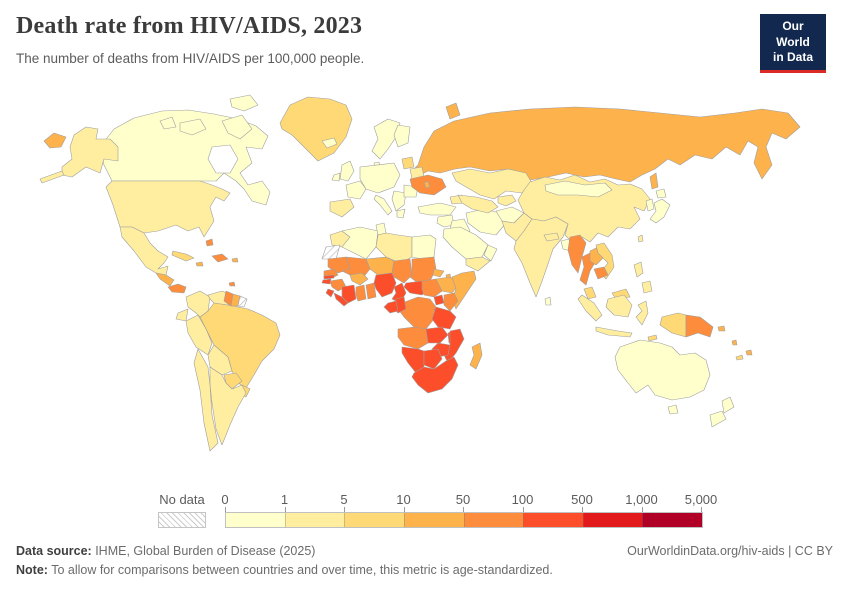  I want to click on country-ghana, so click(361, 293).